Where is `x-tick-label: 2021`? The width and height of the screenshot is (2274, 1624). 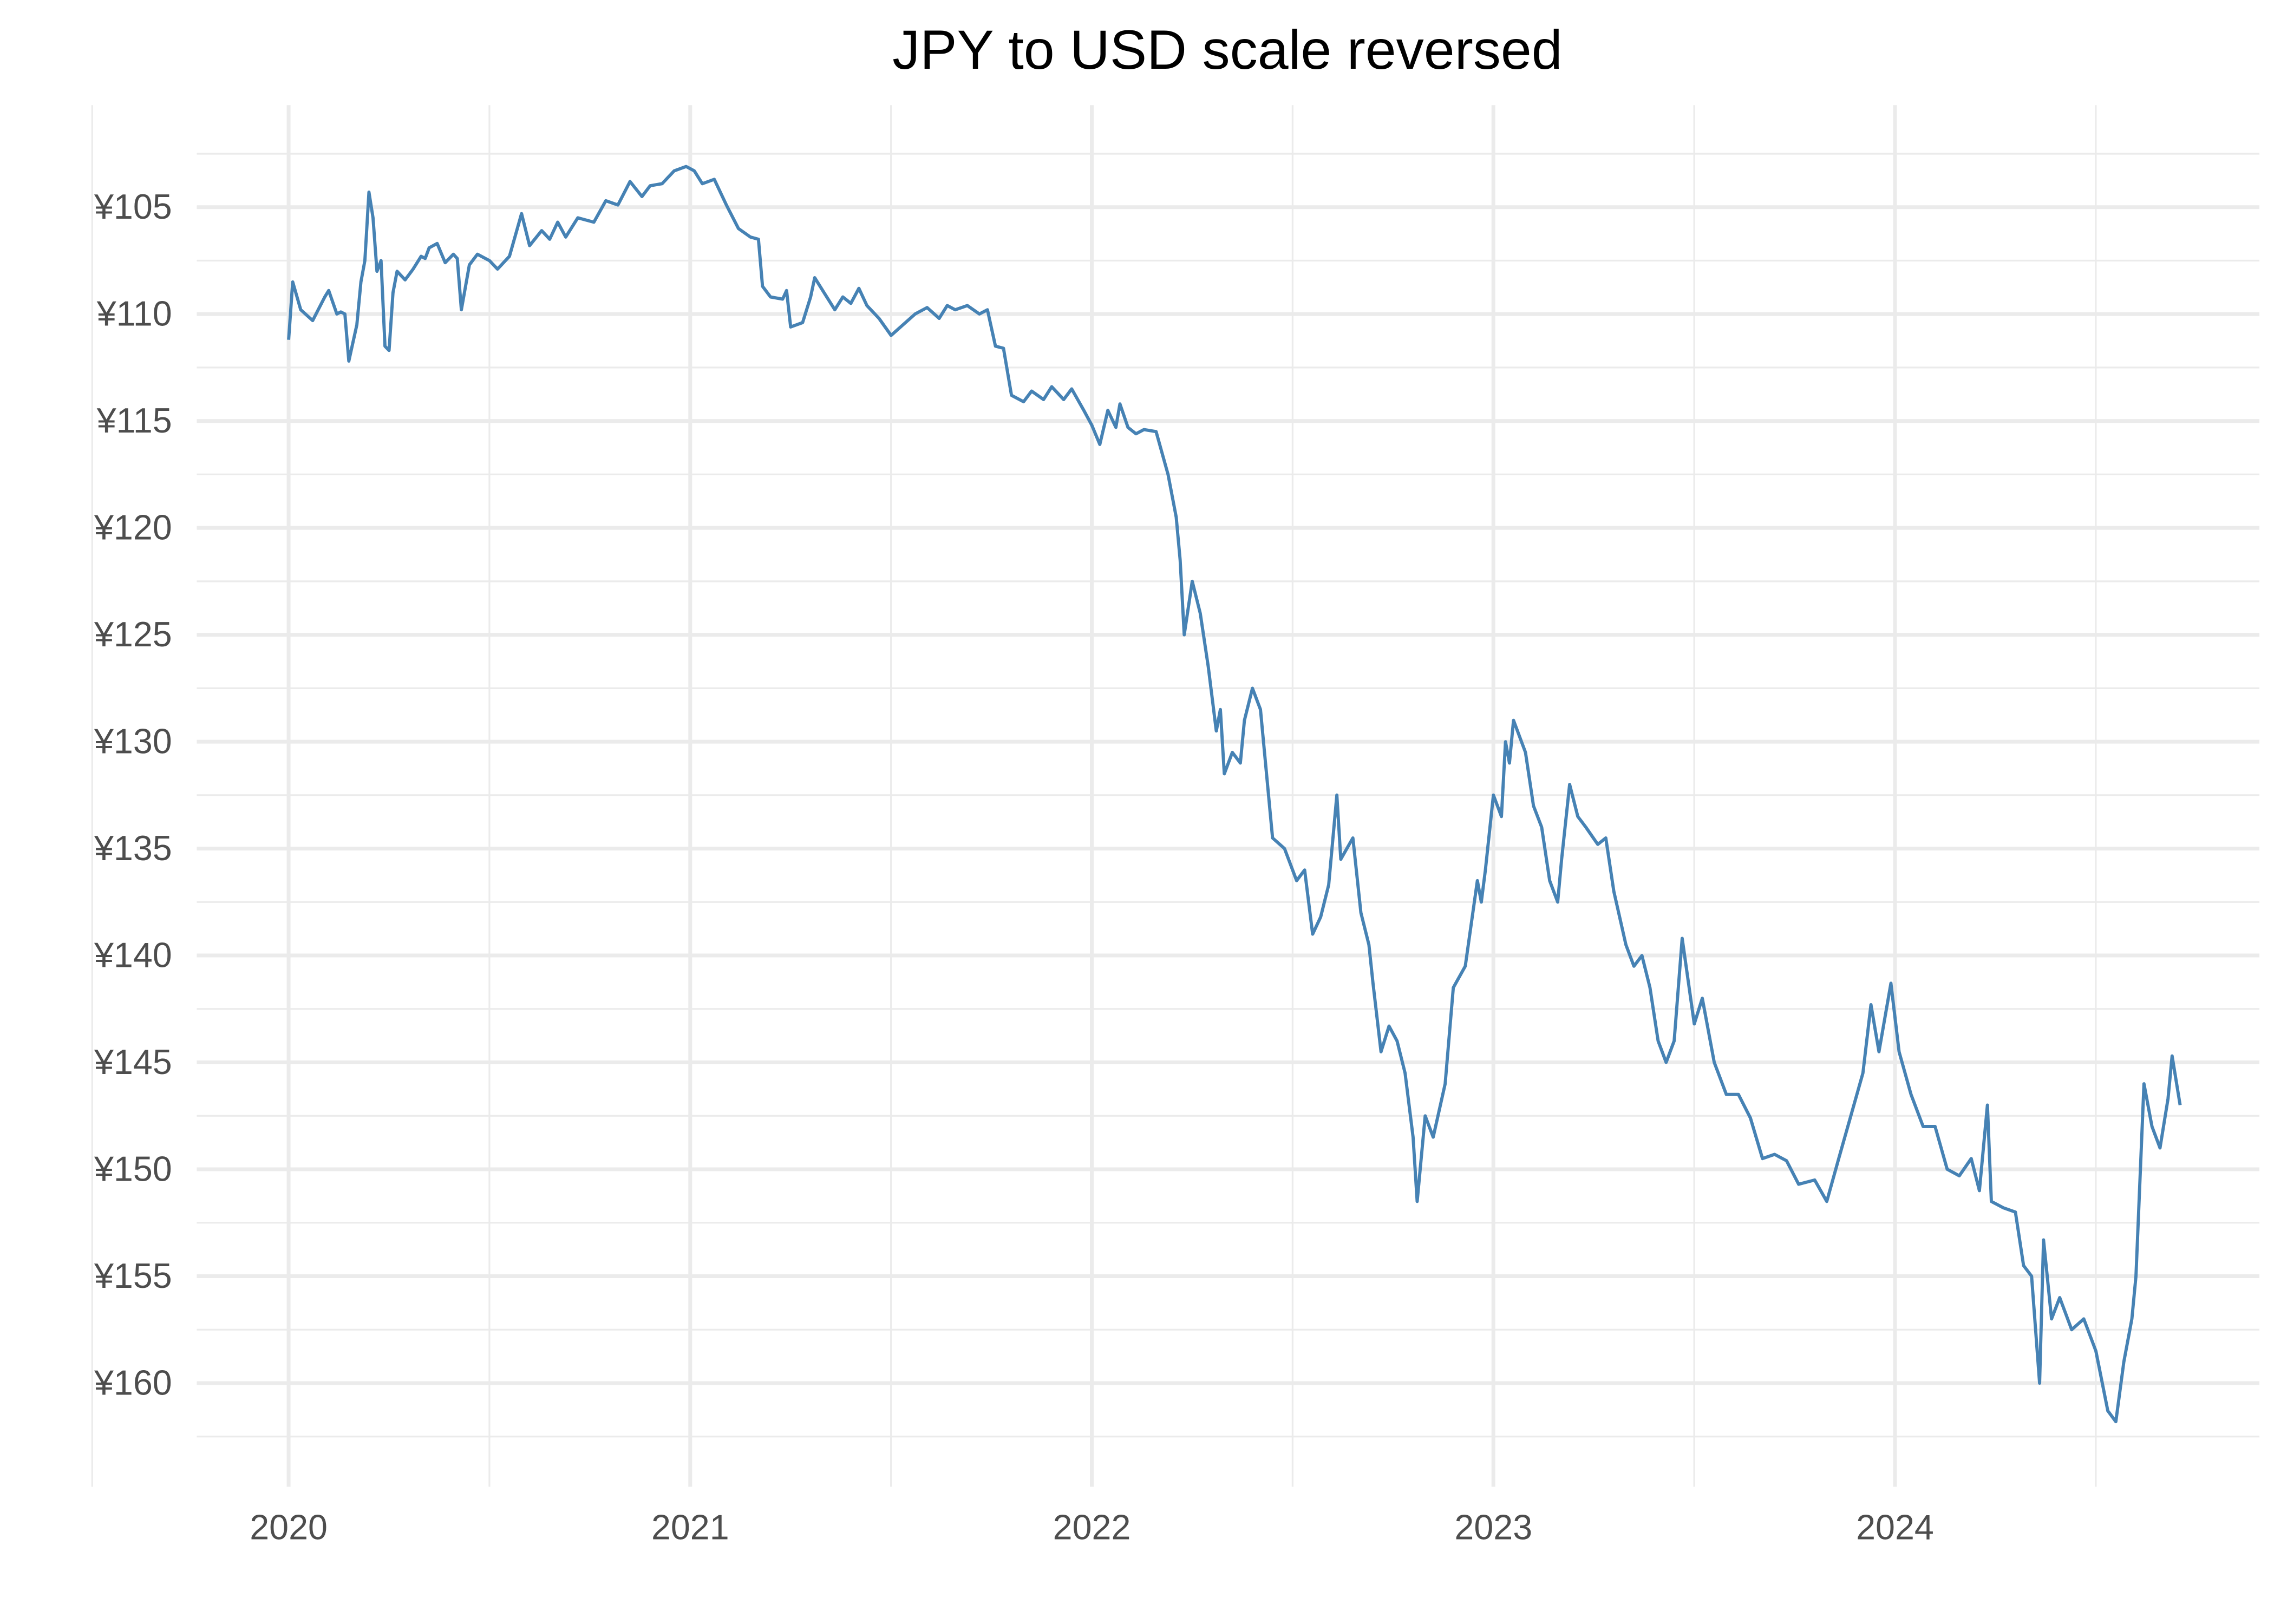
x-tick-label: 2021 is located at coordinates (690, 1527).